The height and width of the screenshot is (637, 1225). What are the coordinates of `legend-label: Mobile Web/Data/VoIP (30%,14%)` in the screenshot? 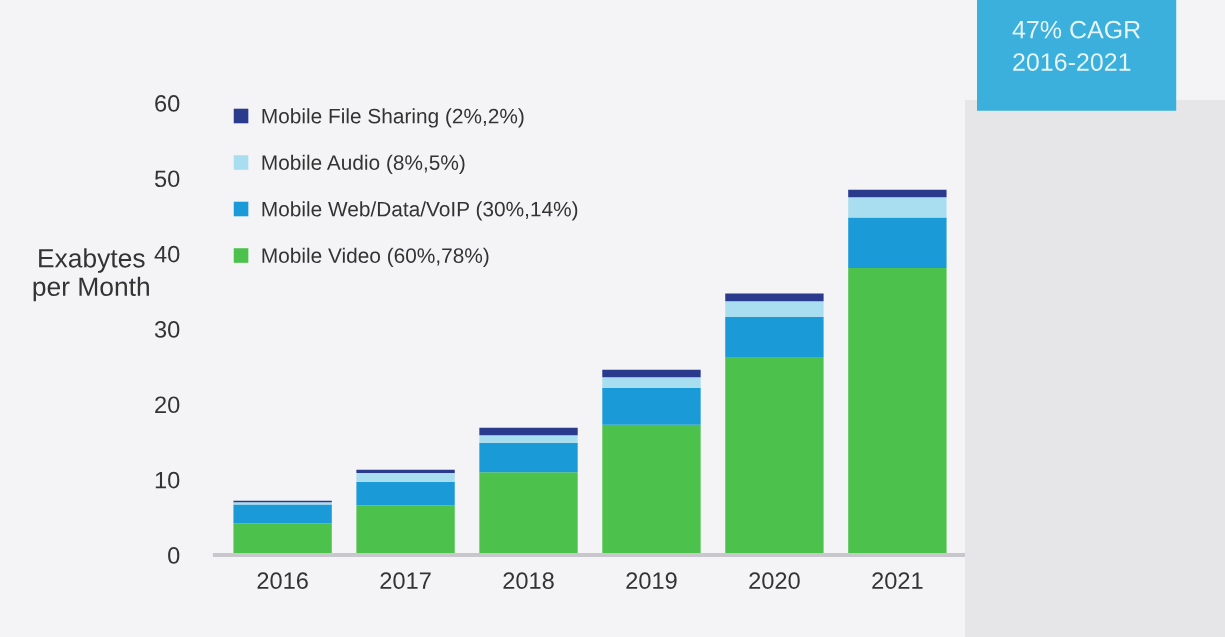 It's located at (420, 211).